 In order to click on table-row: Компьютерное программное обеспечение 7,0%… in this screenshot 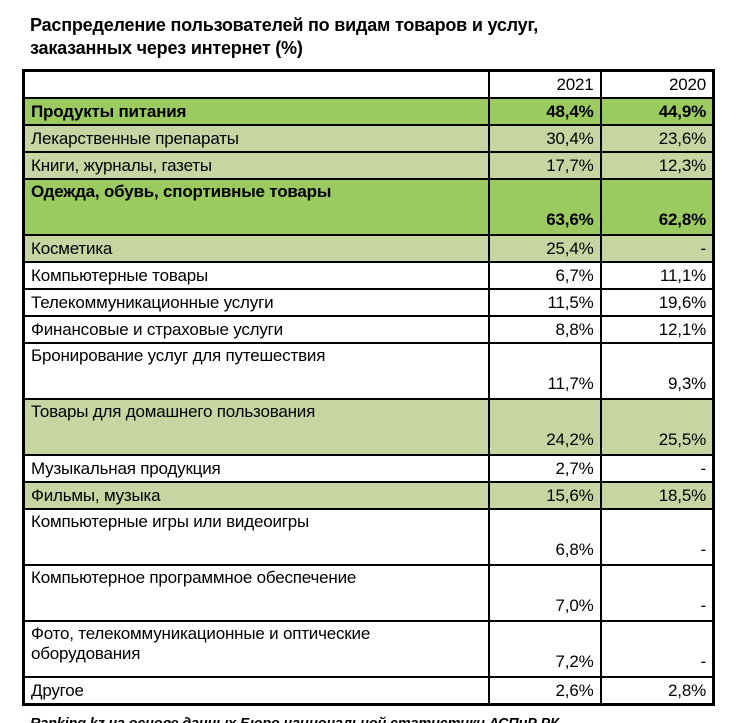, I will do `click(368, 593)`.